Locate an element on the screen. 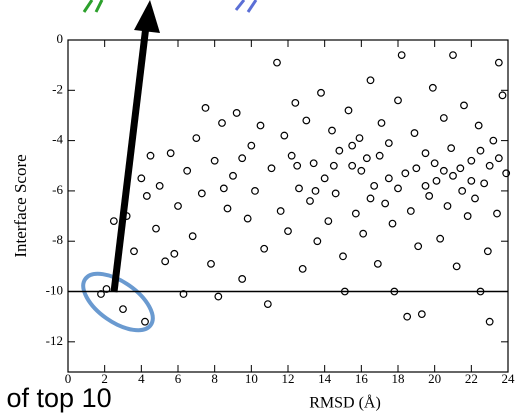 The width and height of the screenshot is (515, 417). y-axis-label: Interface Score is located at coordinates (20, 205).